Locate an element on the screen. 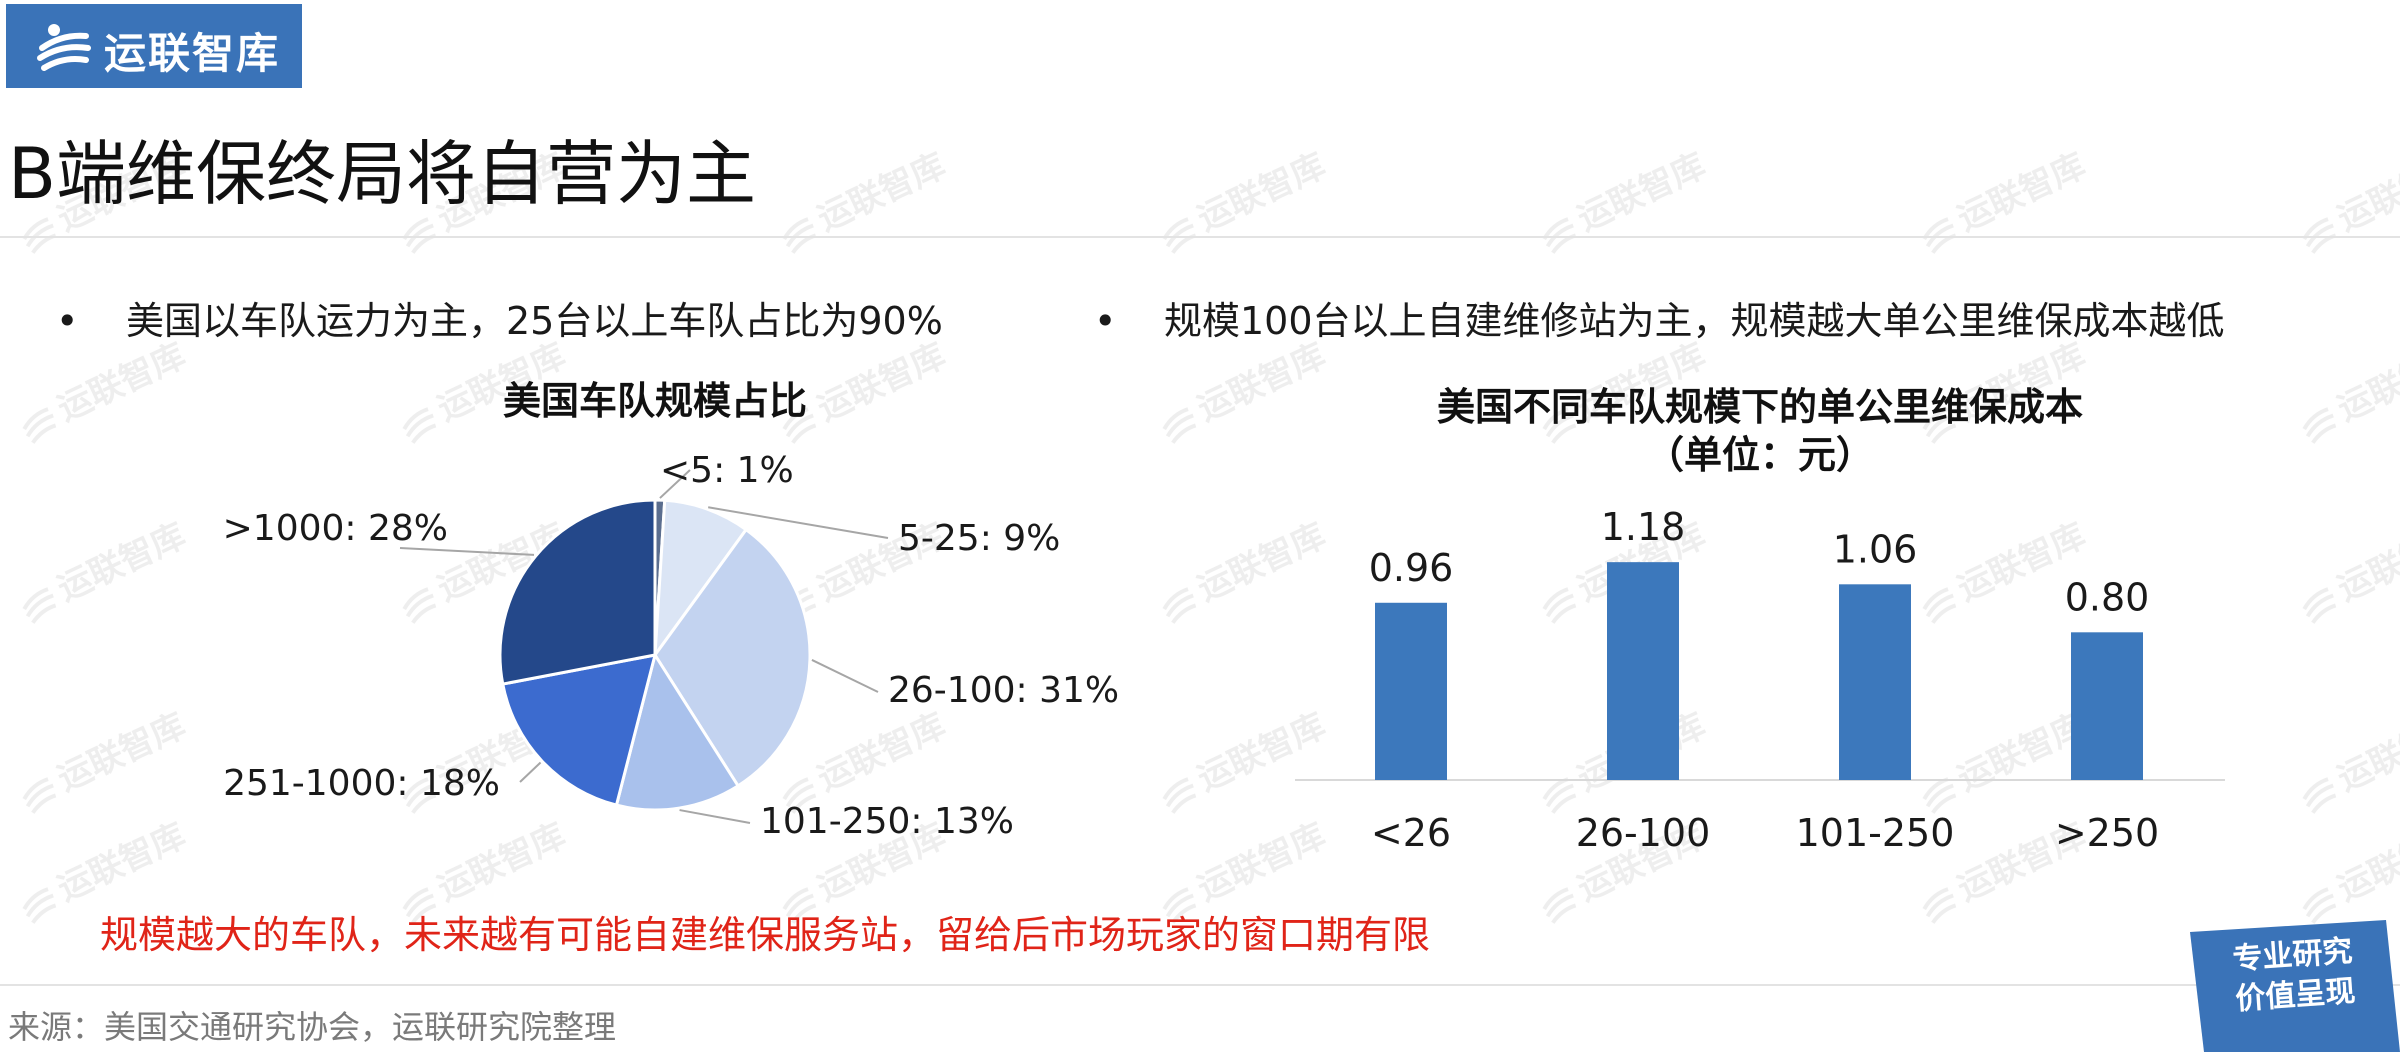 The image size is (2400, 1052). left-bullet-text: 美国以车队运力为主，25台以上车队占比为90% is located at coordinates (534, 321).